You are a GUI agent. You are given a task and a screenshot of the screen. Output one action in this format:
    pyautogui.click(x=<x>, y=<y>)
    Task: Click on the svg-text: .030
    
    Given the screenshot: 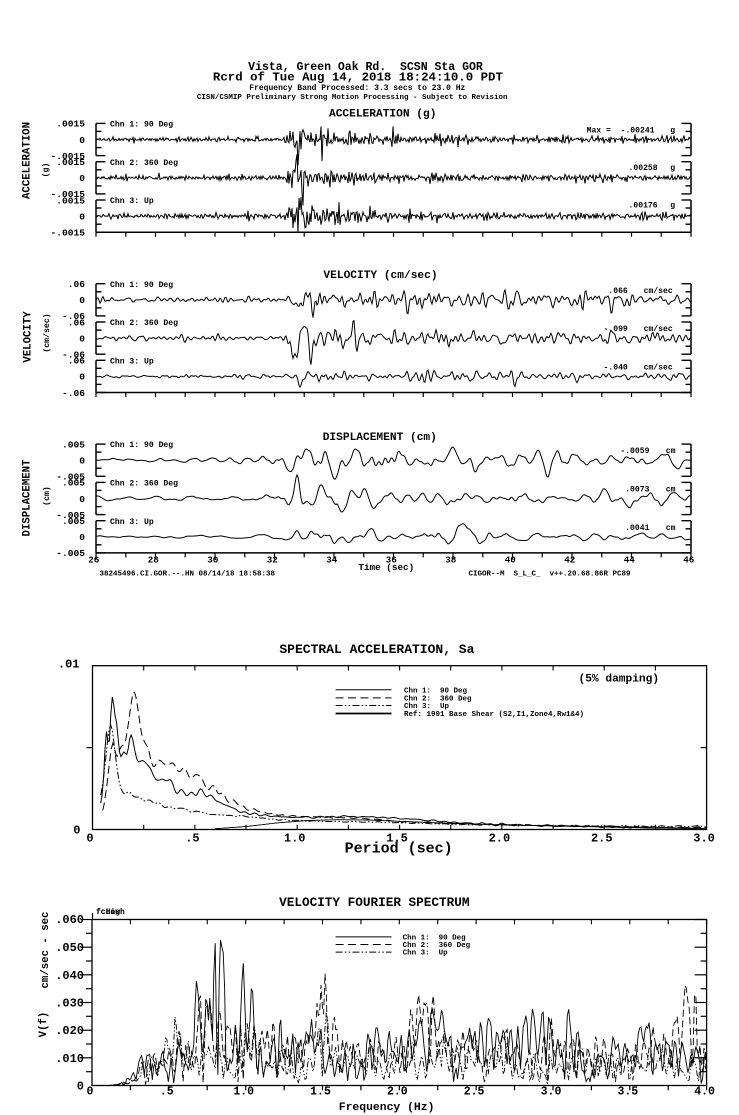 What is the action you would take?
    pyautogui.click(x=69, y=1004)
    